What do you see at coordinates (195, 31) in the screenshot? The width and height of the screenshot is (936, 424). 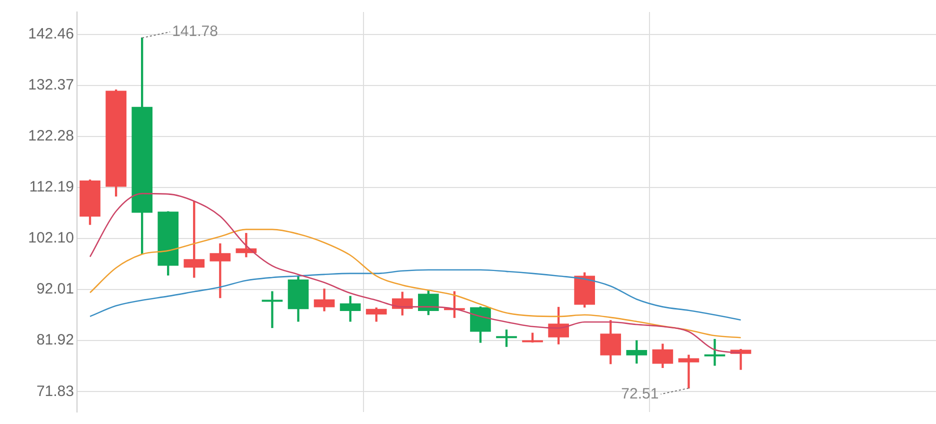 I see `annotation: 141.78` at bounding box center [195, 31].